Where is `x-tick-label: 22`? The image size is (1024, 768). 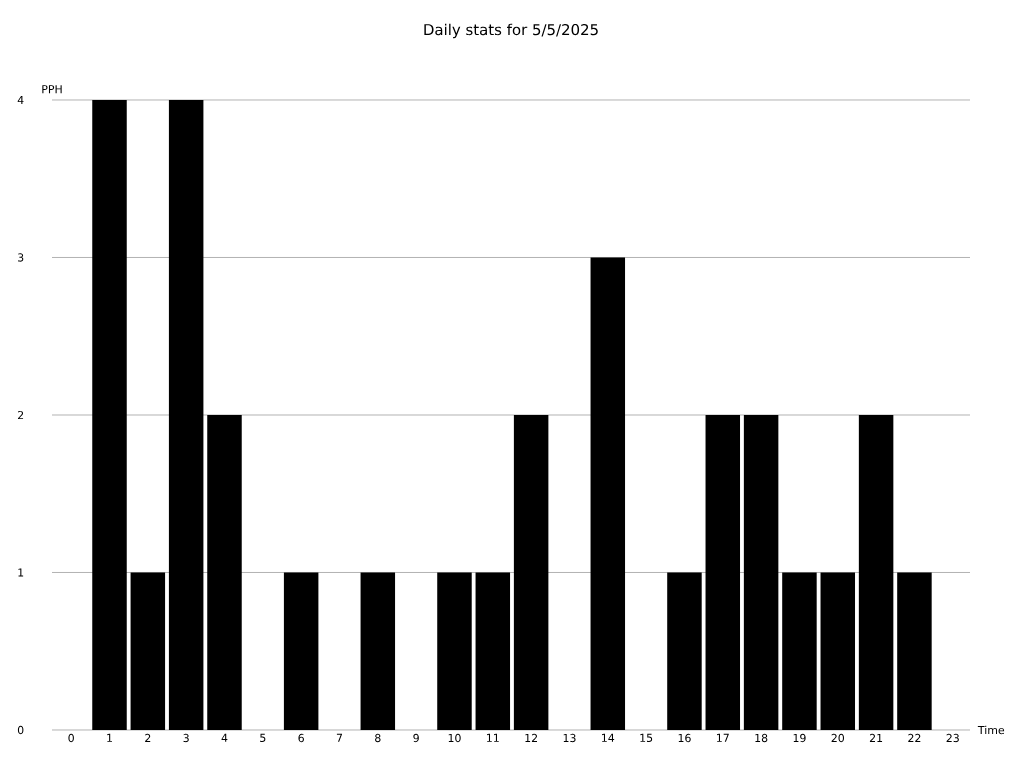 x-tick-label: 22 is located at coordinates (914, 737).